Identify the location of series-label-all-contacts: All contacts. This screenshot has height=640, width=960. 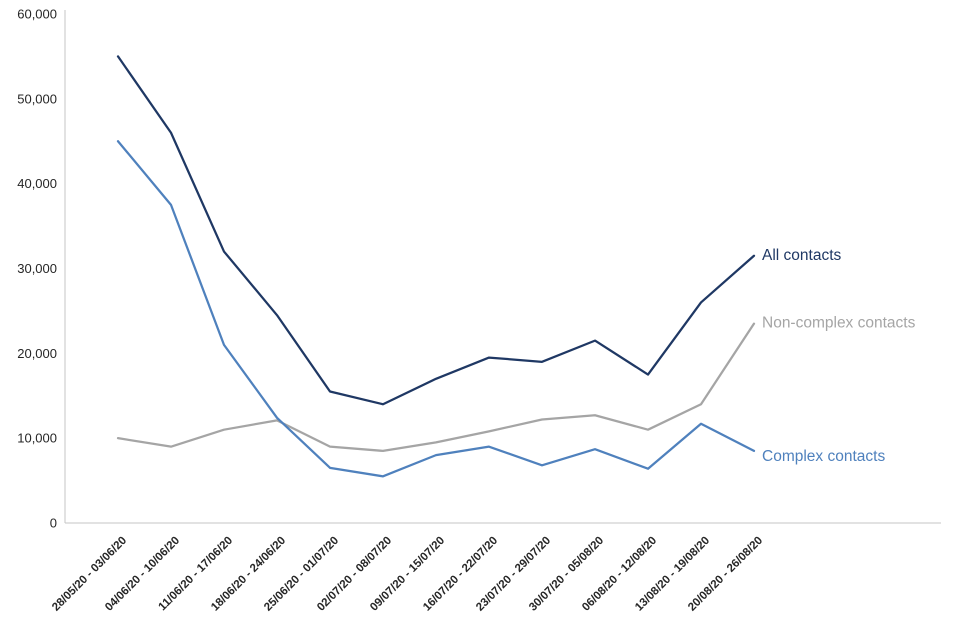
(802, 255).